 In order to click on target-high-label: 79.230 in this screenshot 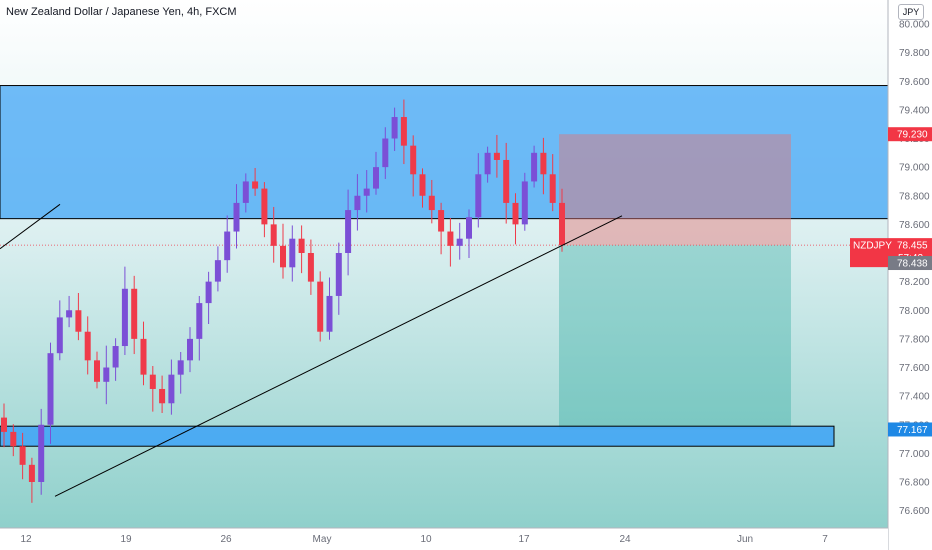, I will do `click(912, 135)`.